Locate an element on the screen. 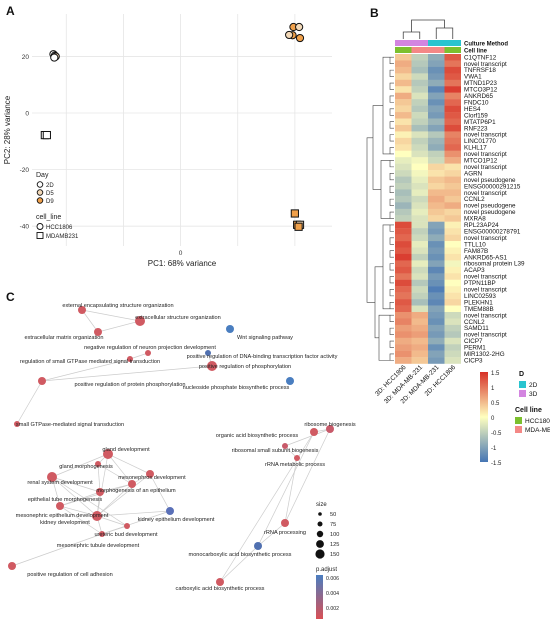 Image resolution: width=550 pixels, height=628 pixels. heatmap-row-dendrogram is located at coordinates (380, 208).